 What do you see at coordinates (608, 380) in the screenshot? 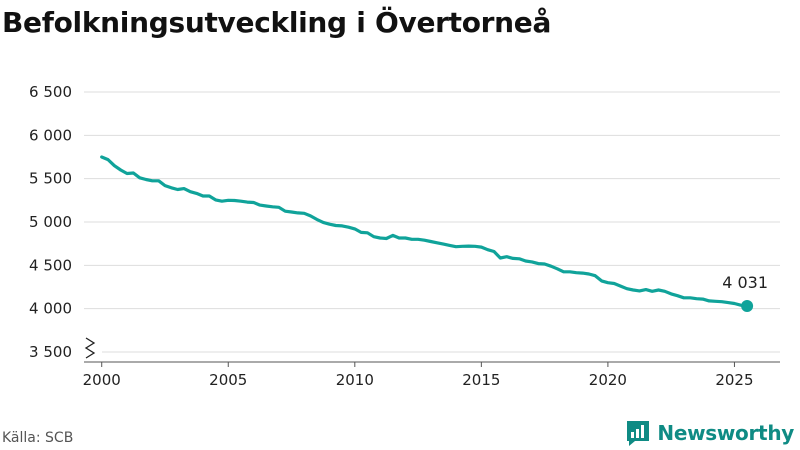
I see `x-tick-label: 2020` at bounding box center [608, 380].